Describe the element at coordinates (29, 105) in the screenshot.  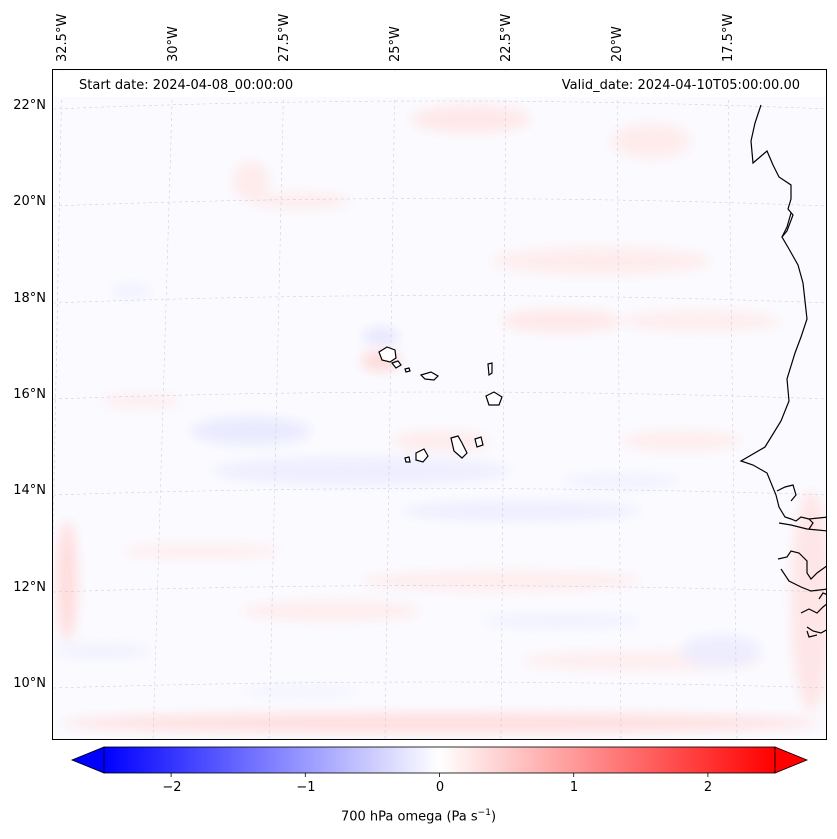
I see `lat-label-22n: 22°N` at that location.